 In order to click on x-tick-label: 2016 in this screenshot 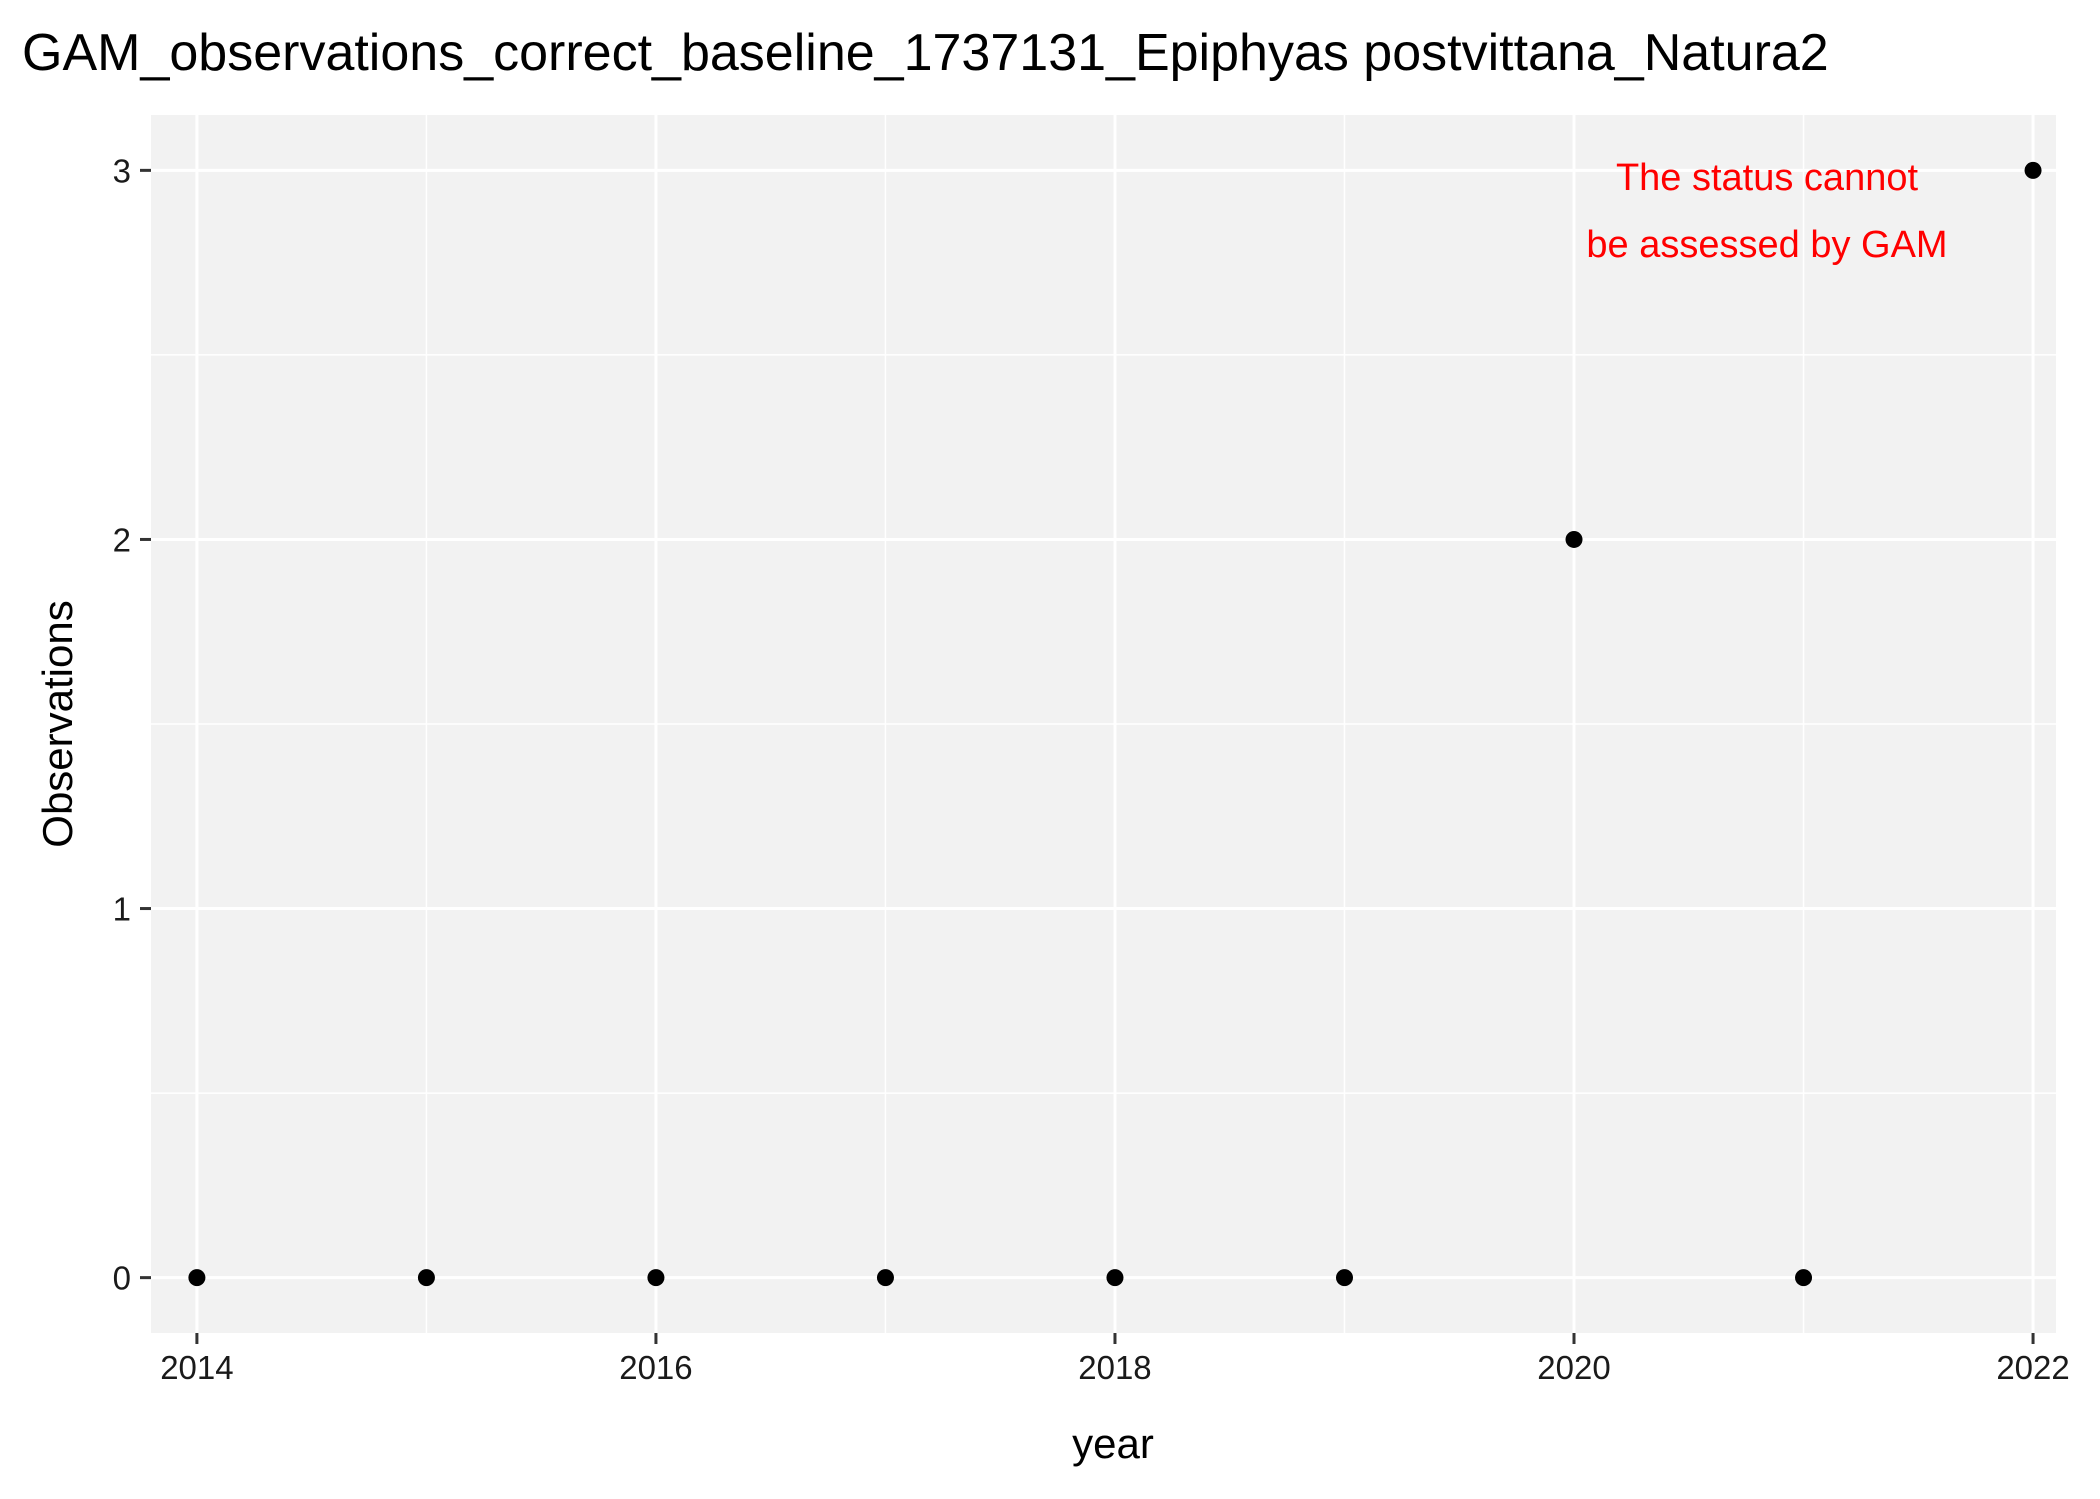, I will do `click(655, 1367)`.